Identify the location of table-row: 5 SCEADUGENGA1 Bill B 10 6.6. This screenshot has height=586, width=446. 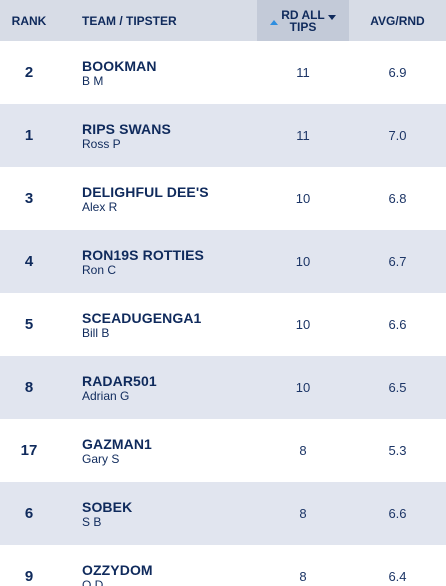
(223, 324).